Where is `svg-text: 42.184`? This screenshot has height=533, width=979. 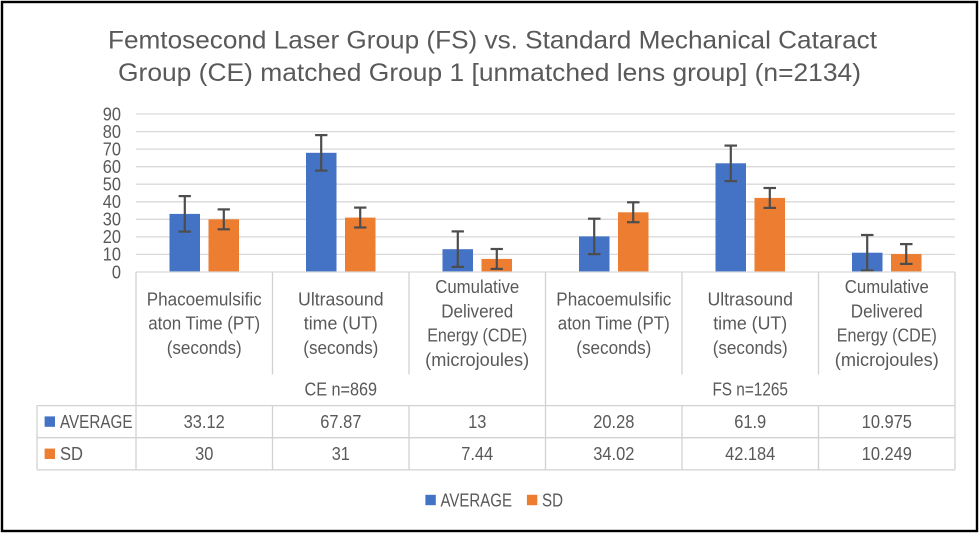
svg-text: 42.184 is located at coordinates (750, 454).